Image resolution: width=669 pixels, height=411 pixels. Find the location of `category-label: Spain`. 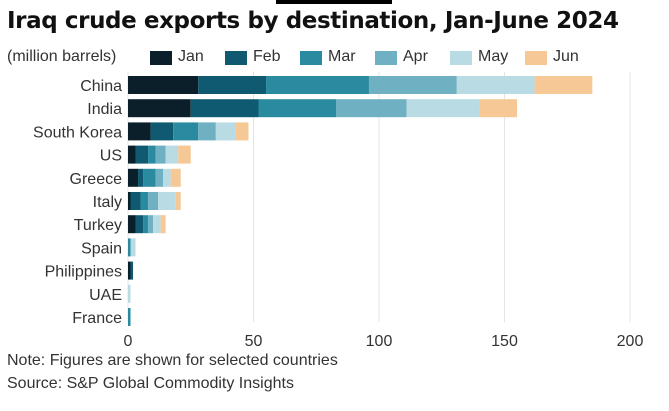

category-label: Spain is located at coordinates (101, 248).